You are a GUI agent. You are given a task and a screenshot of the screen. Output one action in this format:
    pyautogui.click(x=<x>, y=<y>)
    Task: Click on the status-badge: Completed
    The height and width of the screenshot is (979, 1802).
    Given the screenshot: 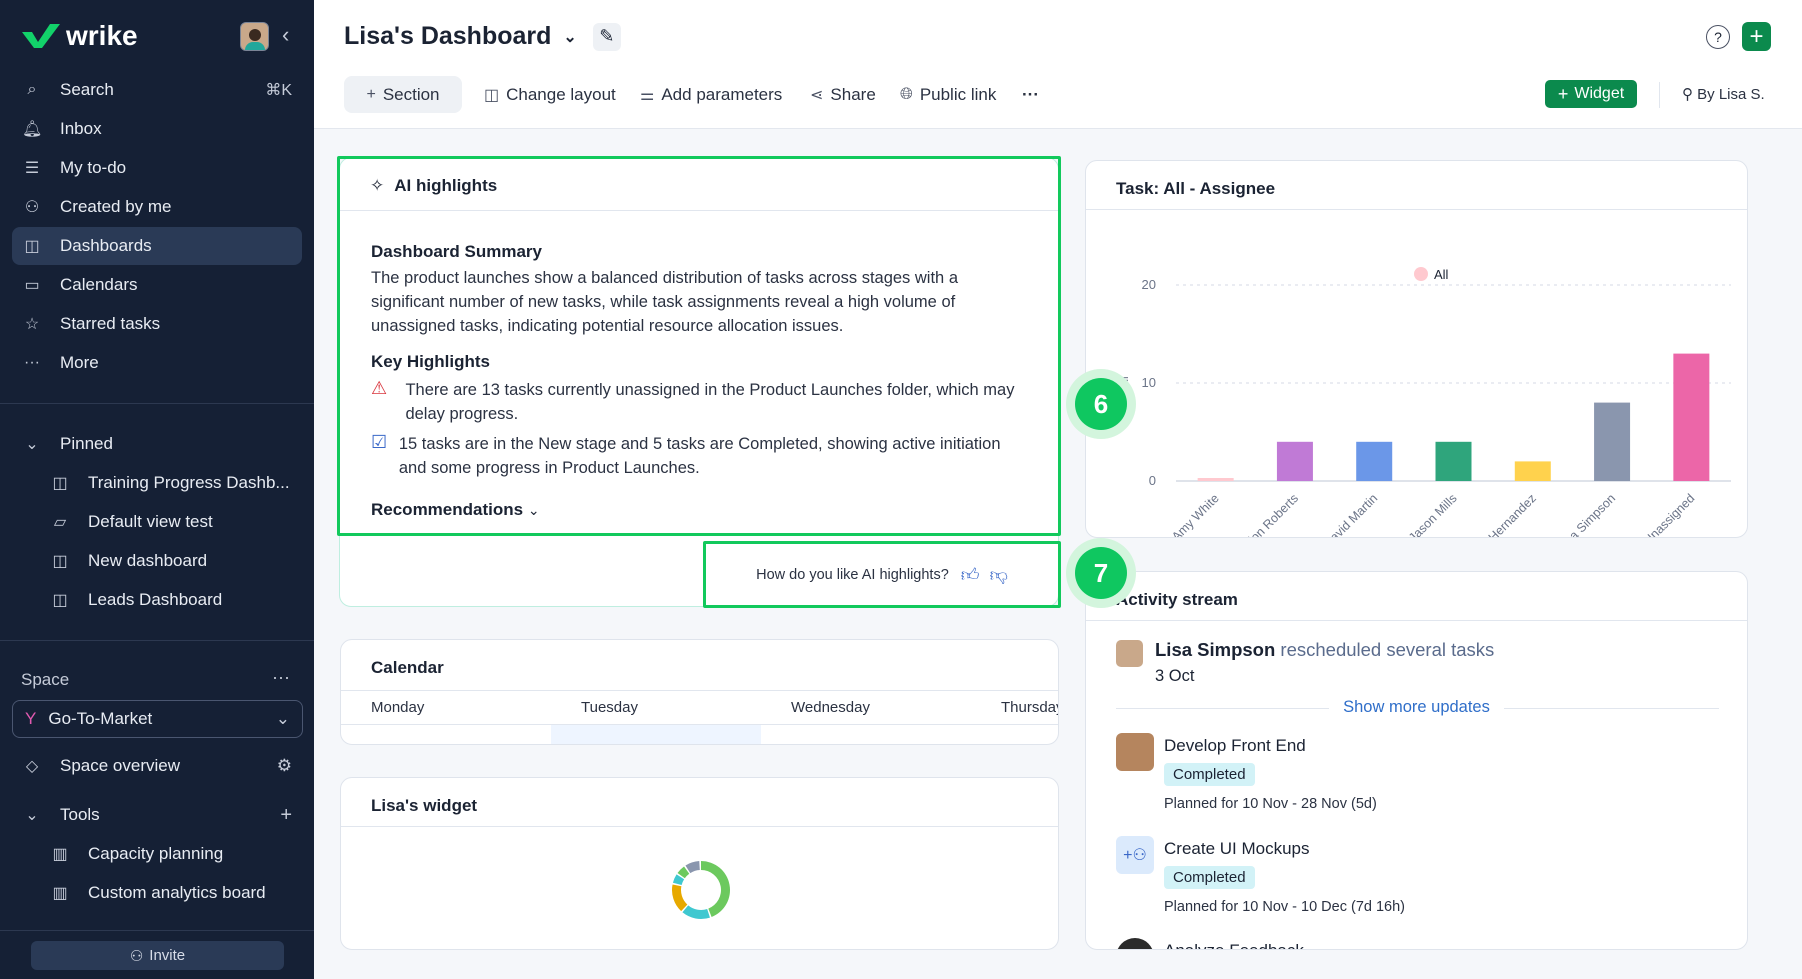 What is the action you would take?
    pyautogui.click(x=1209, y=877)
    